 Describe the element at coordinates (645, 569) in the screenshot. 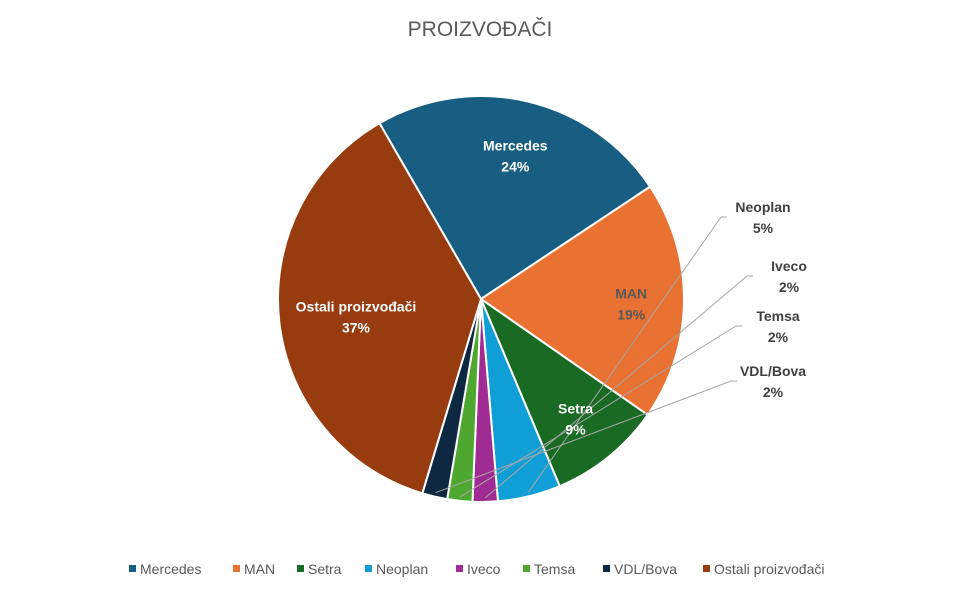

I see `legend-label-vdl-bova: VDL/Bova` at that location.